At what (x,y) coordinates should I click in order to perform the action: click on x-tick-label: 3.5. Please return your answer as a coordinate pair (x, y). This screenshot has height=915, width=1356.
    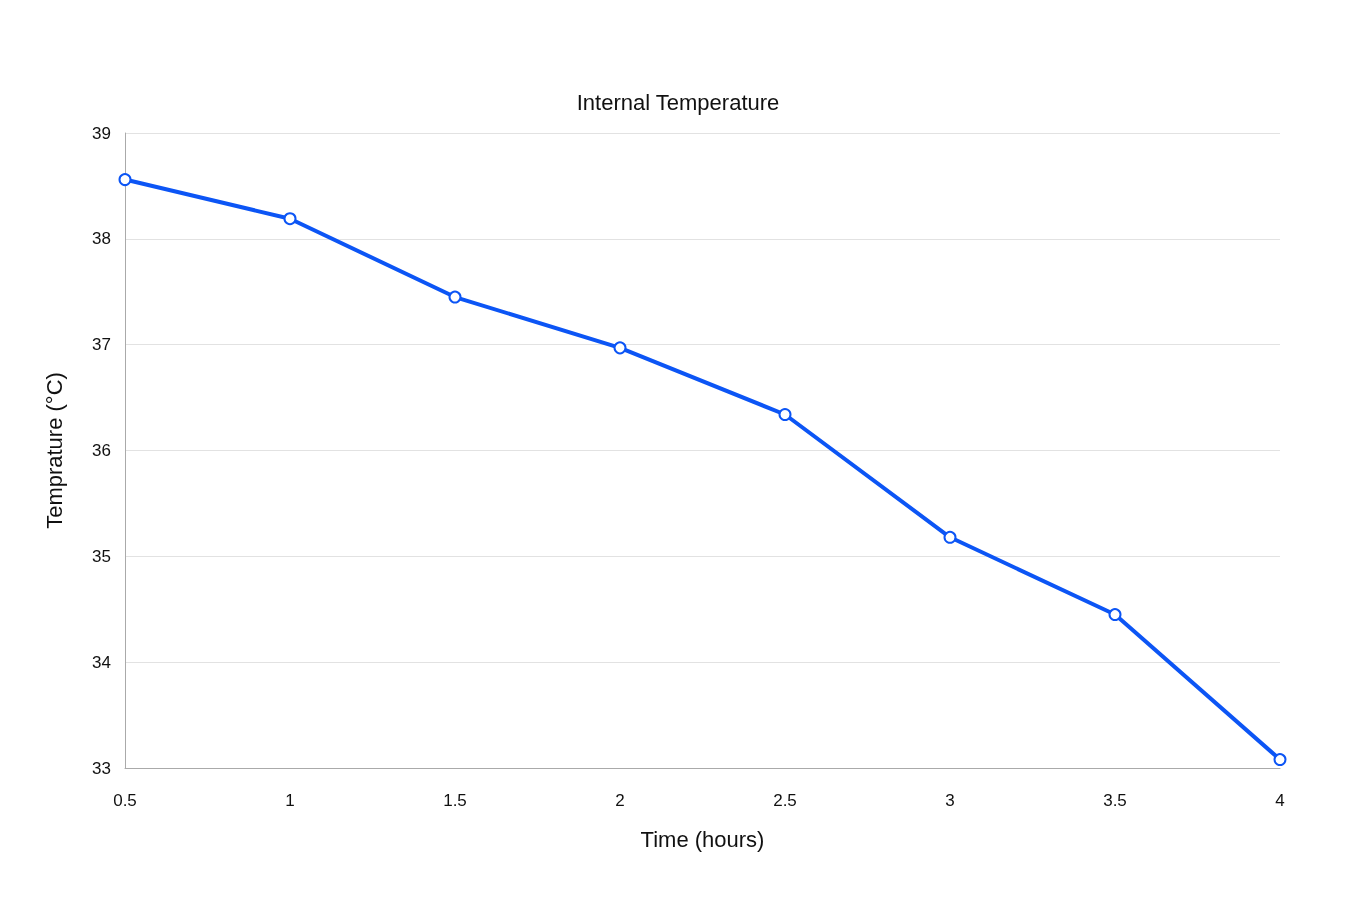
    Looking at the image, I should click on (1115, 800).